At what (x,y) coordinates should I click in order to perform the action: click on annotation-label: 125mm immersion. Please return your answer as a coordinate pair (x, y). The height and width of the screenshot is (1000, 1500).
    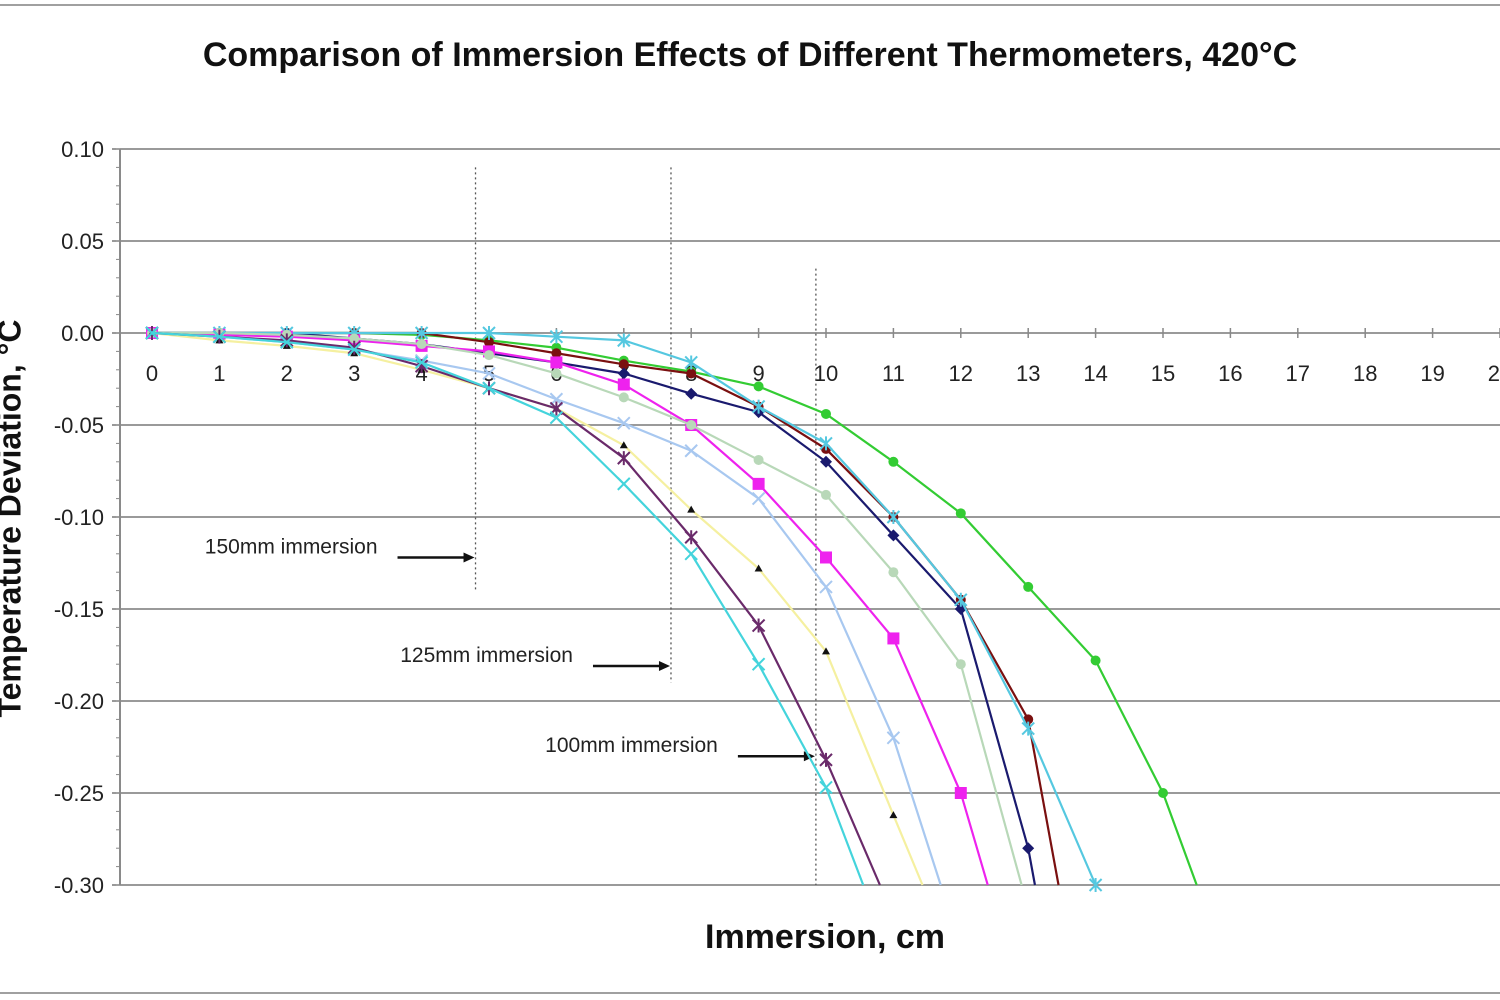
    Looking at the image, I should click on (486, 655).